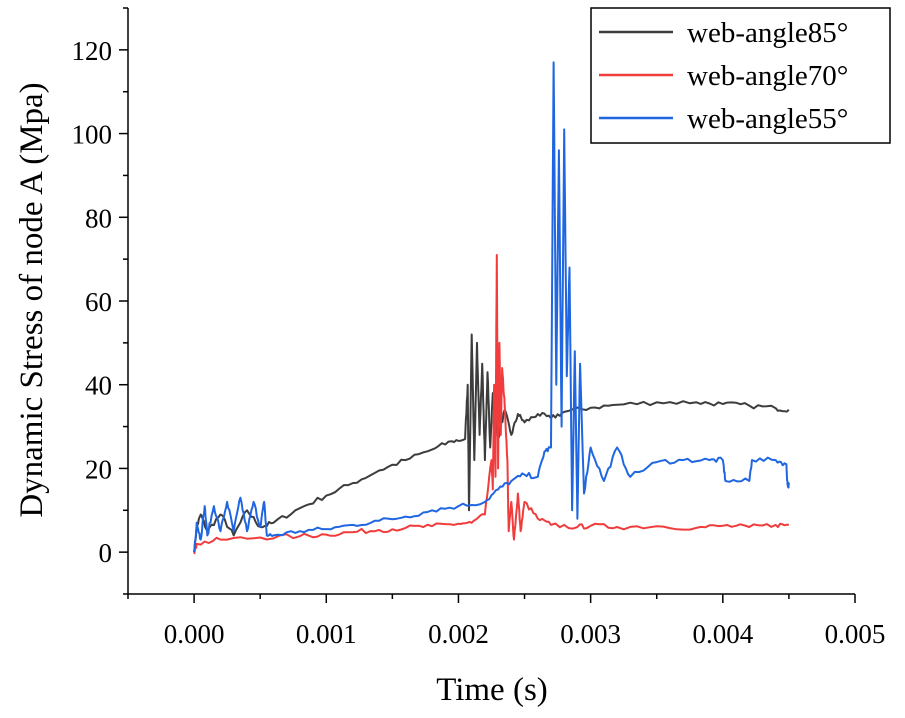 Image resolution: width=905 pixels, height=718 pixels. I want to click on y-tick-label: 0, so click(106, 553).